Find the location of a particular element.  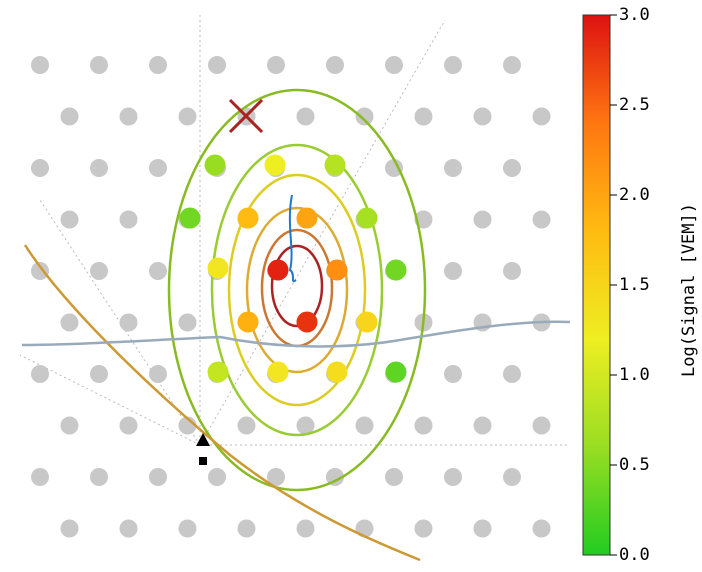

x-marker is located at coordinates (246, 116).